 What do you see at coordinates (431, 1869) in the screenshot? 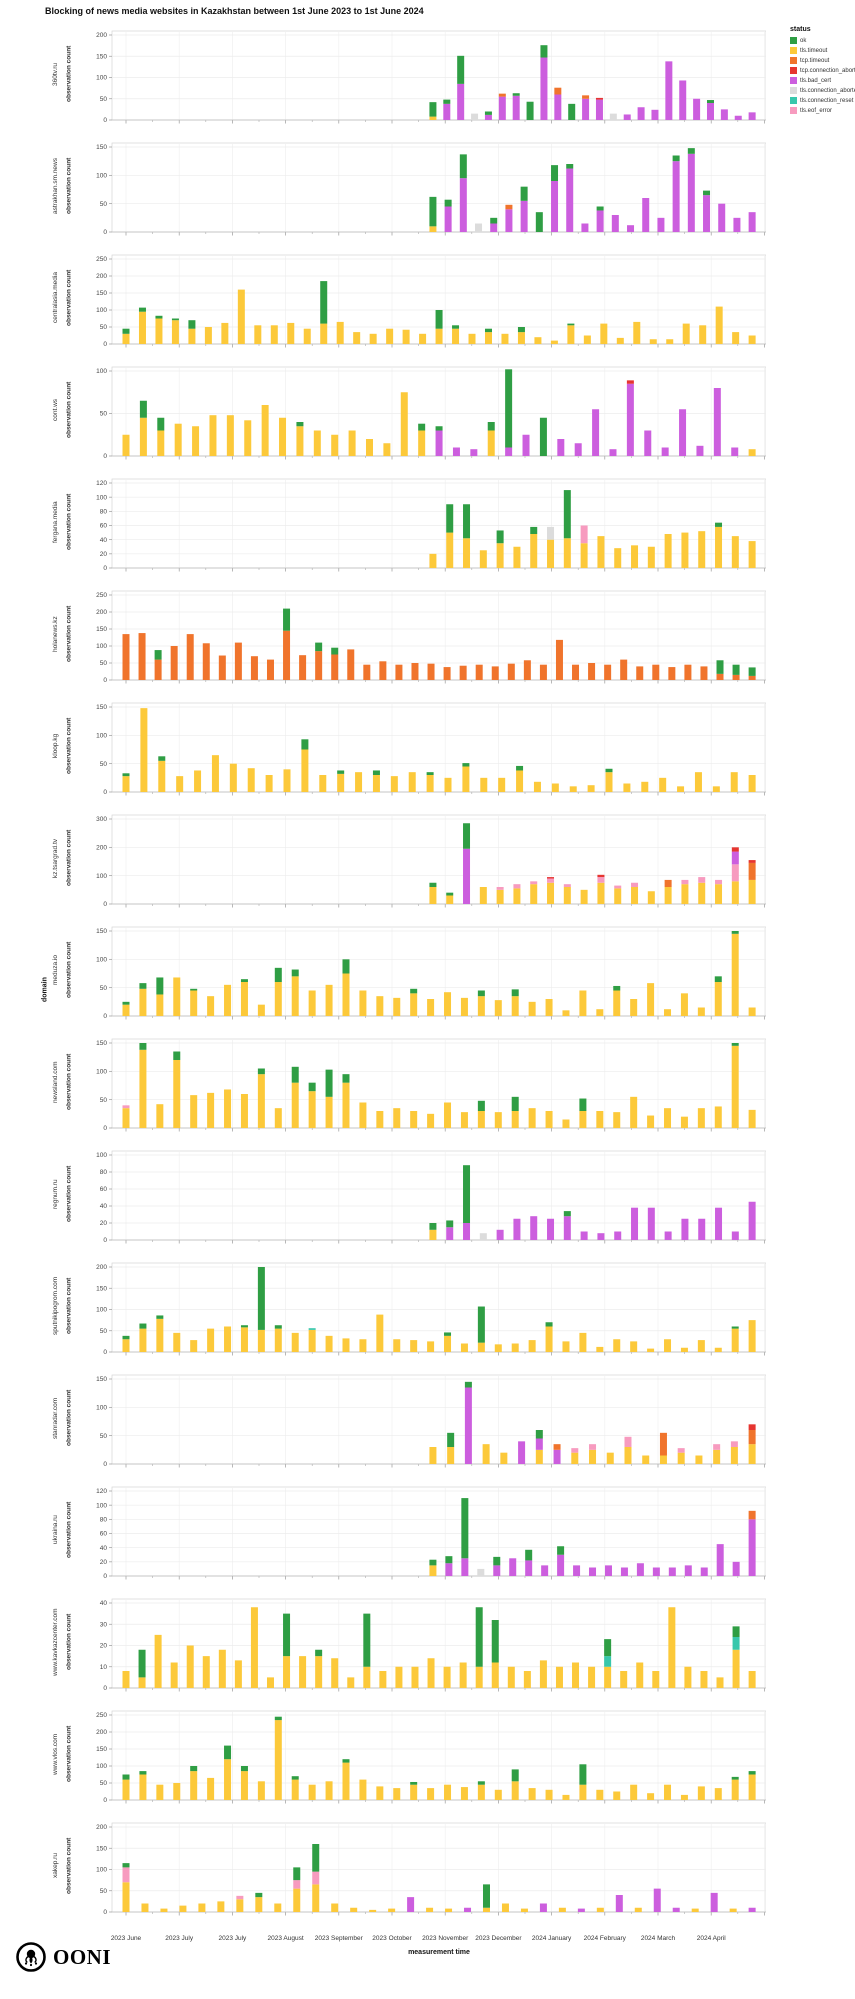
I see `facet-plot: 0 50 100 150 200` at bounding box center [431, 1869].